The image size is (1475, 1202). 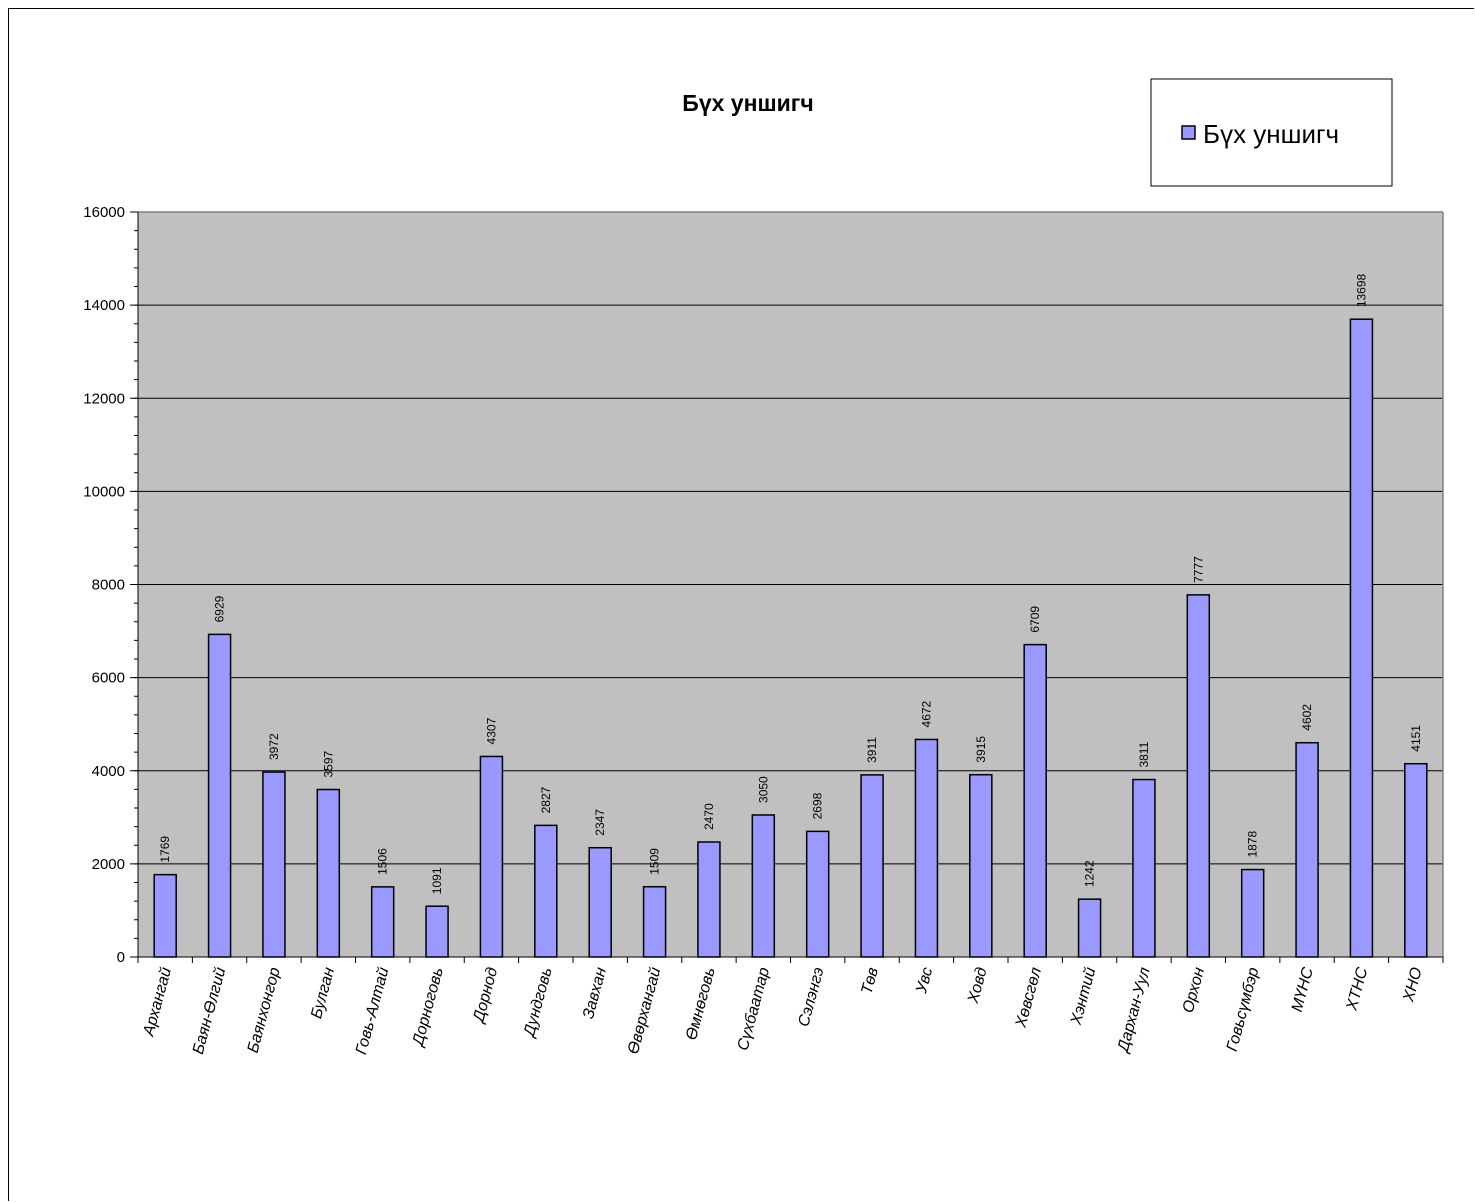 I want to click on category-label: Говь-Алтай, so click(x=373, y=1011).